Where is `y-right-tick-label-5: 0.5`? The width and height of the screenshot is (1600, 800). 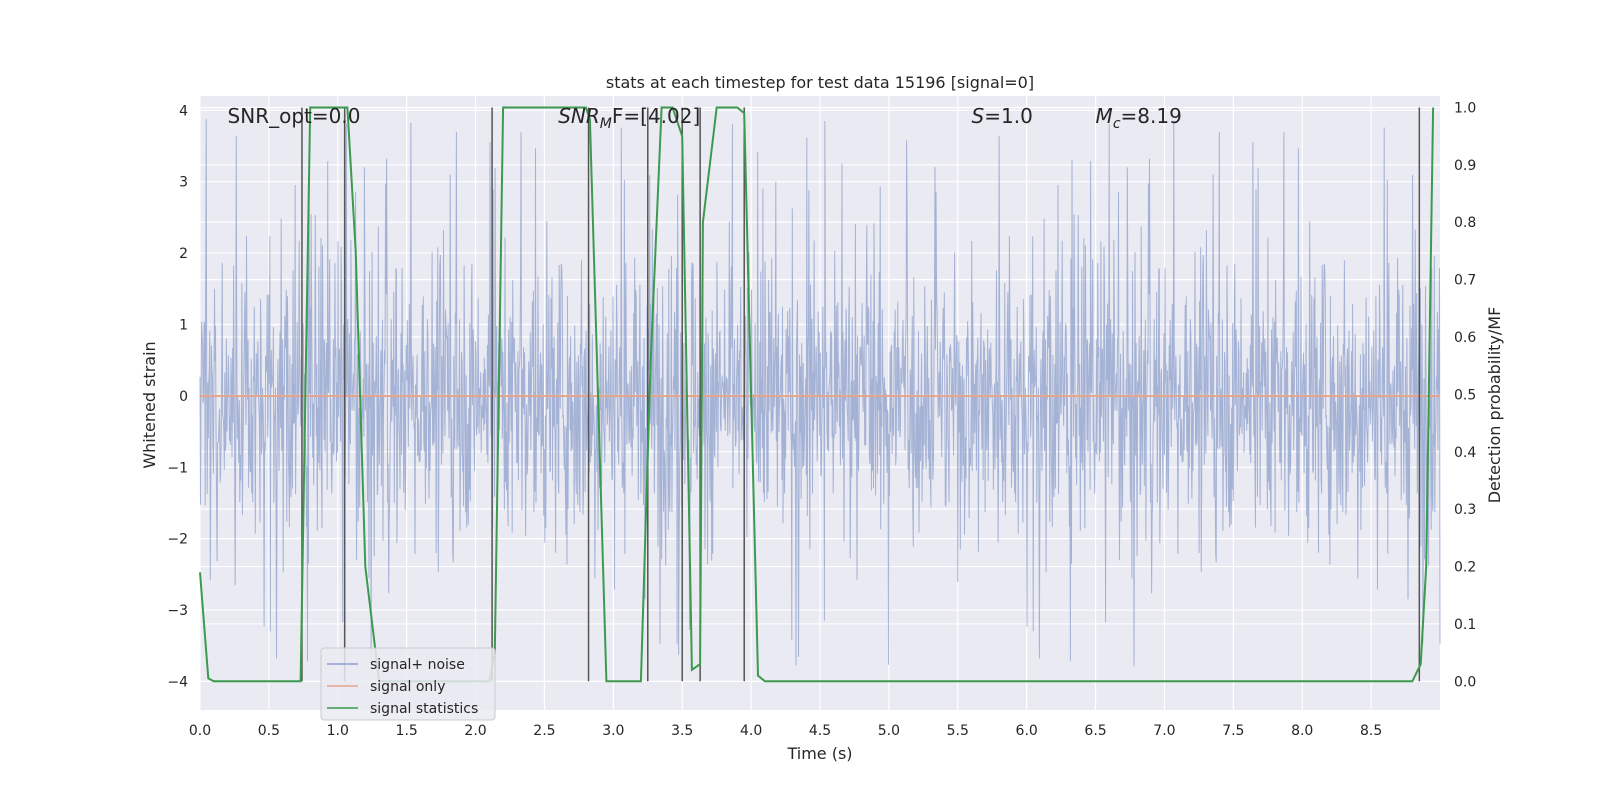
y-right-tick-label-5: 0.5 is located at coordinates (1465, 395).